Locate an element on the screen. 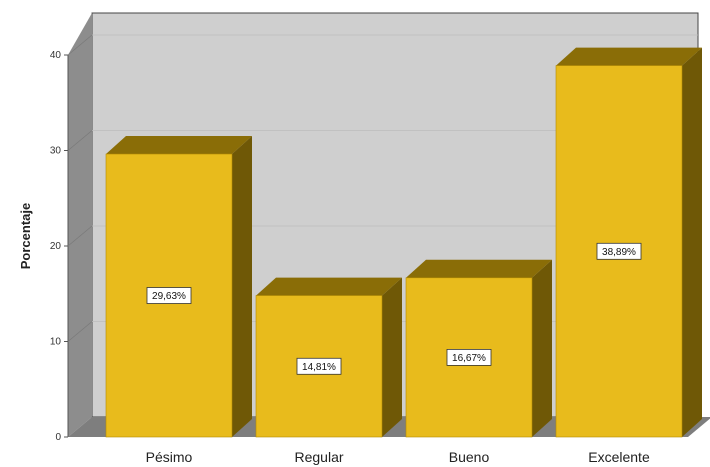  y-axis-ticks: 0 10 20 30 40 is located at coordinates (59, 246).